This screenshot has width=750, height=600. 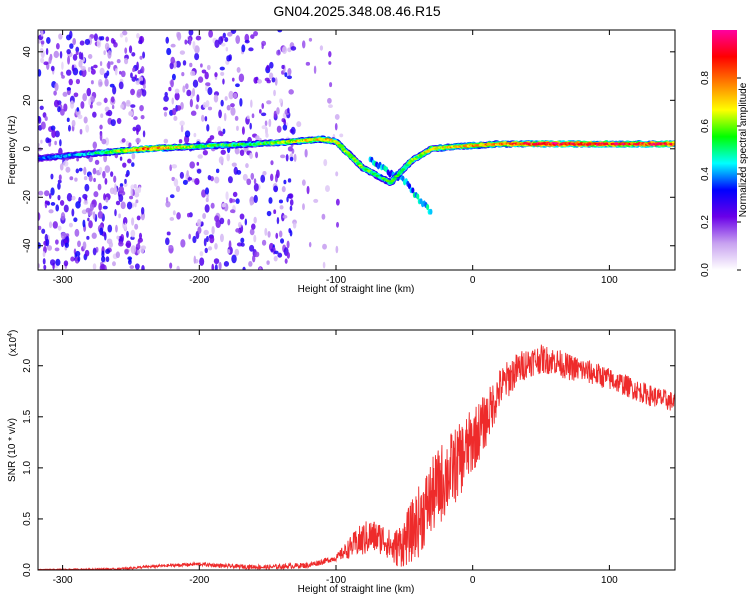 What do you see at coordinates (27, 149) in the screenshot?
I see `spectrogram-y-tick-label: 0` at bounding box center [27, 149].